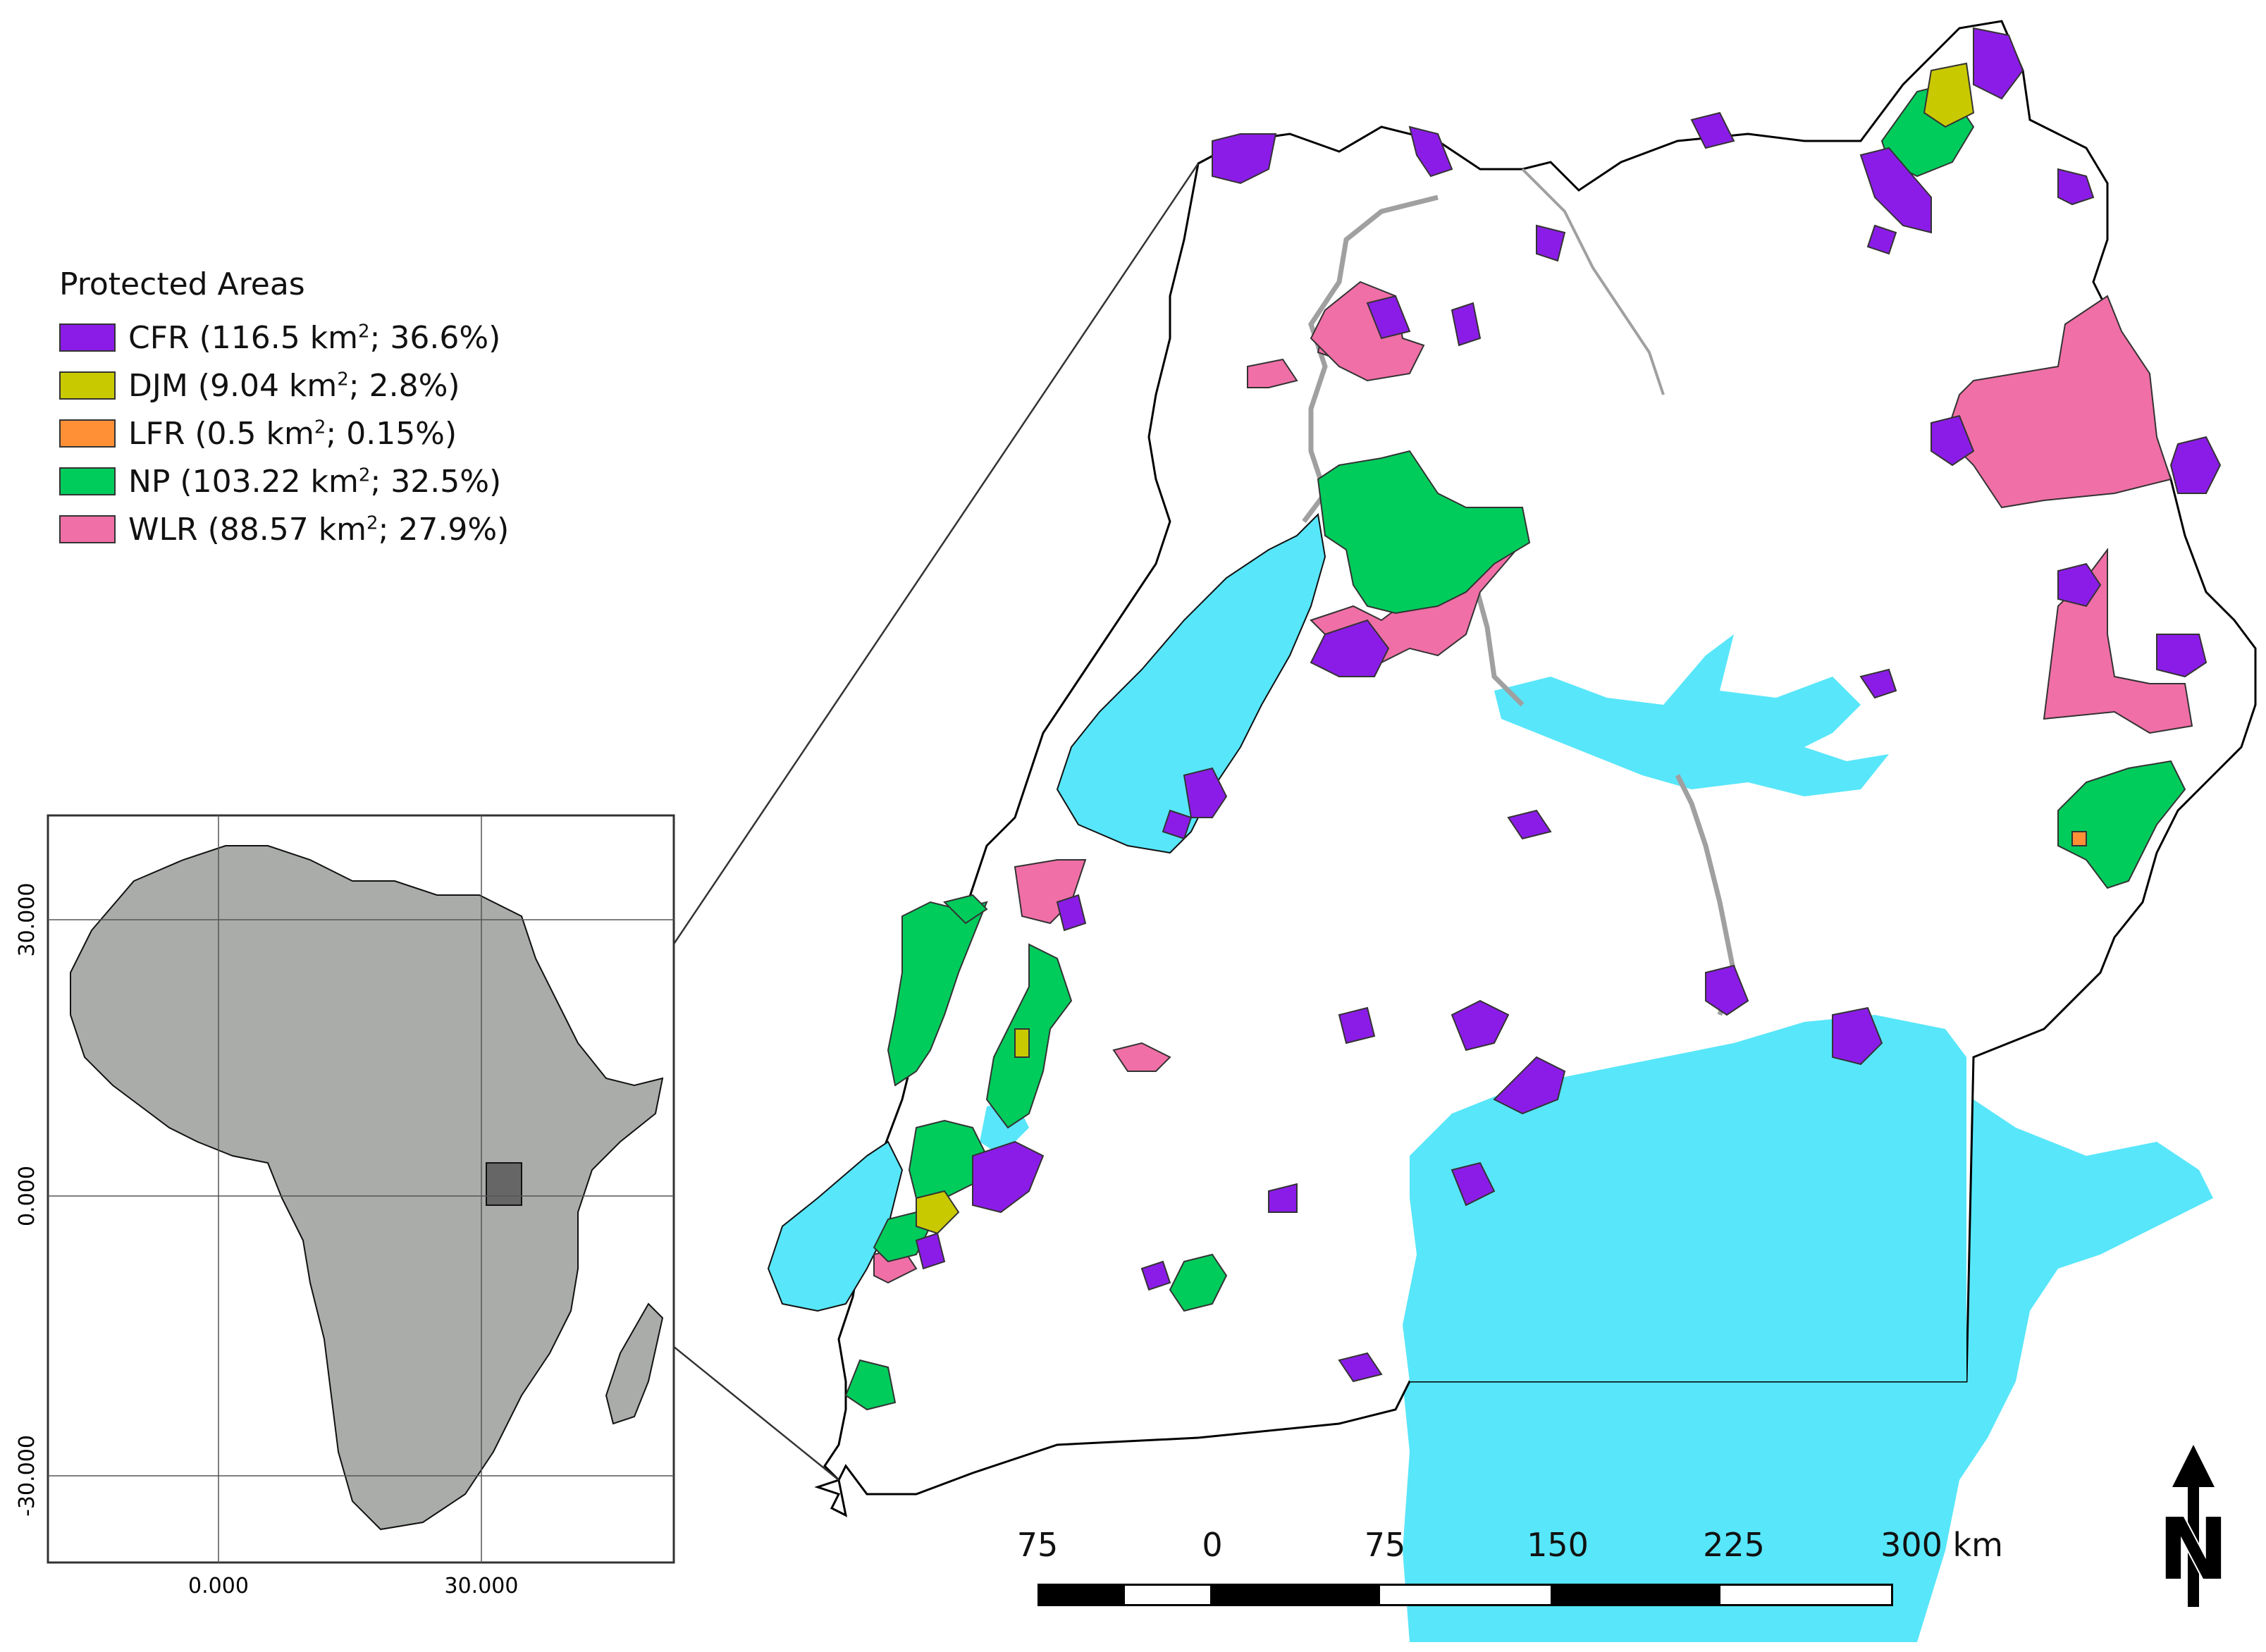 Image resolution: width=2266 pixels, height=1652 pixels. What do you see at coordinates (1593, 281) in the screenshot?
I see `river-border` at bounding box center [1593, 281].